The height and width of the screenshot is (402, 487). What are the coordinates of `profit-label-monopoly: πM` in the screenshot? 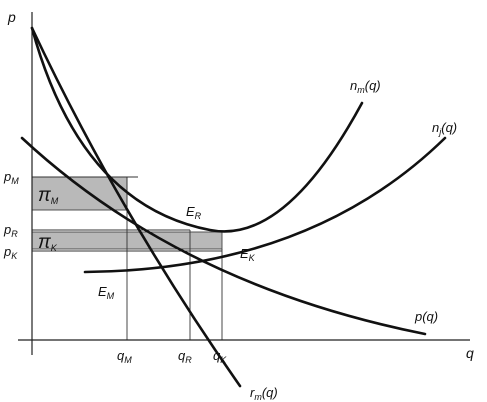 It's located at (48, 195).